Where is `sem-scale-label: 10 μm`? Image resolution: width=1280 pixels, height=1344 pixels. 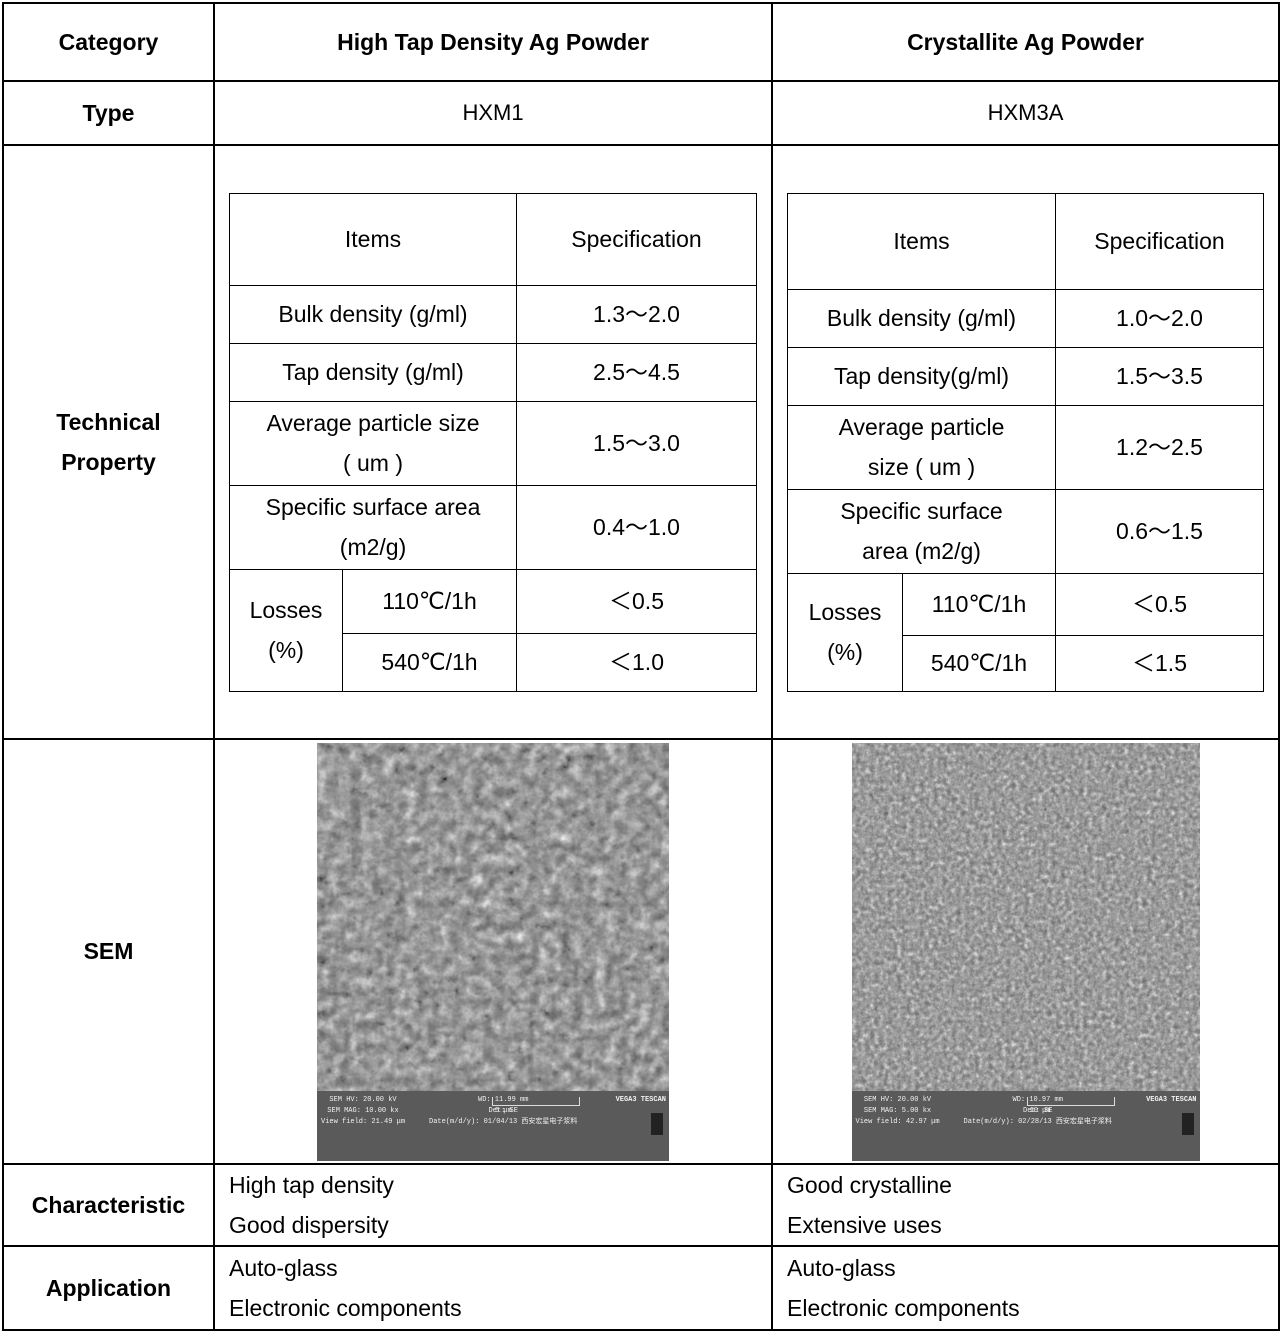
sem-scale-label: 10 μm is located at coordinates (1040, 1110).